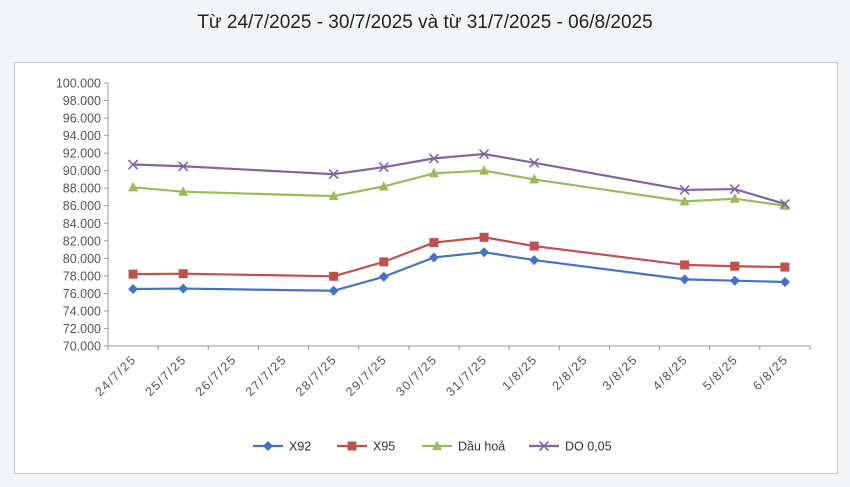  I want to click on legend-label: DO 0,05, so click(588, 447).